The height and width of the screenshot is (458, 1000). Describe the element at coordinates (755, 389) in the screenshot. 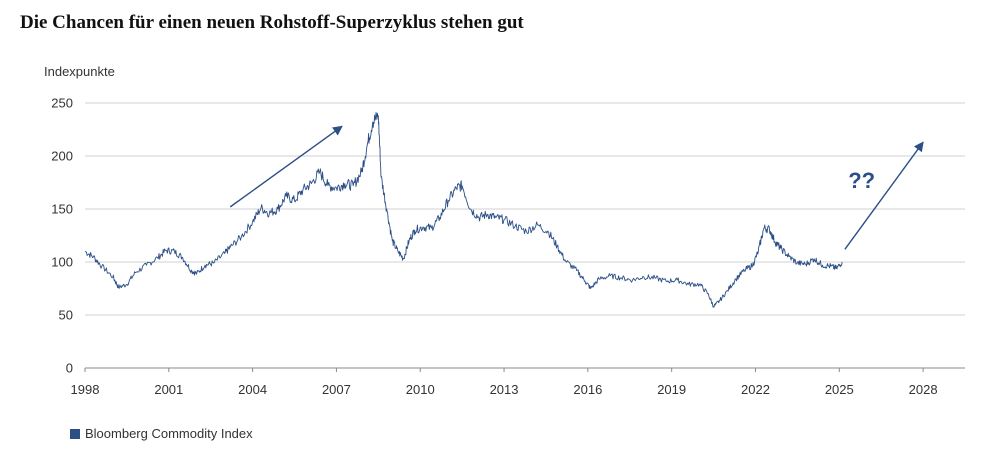

I see `x-tick-label: 2022` at that location.